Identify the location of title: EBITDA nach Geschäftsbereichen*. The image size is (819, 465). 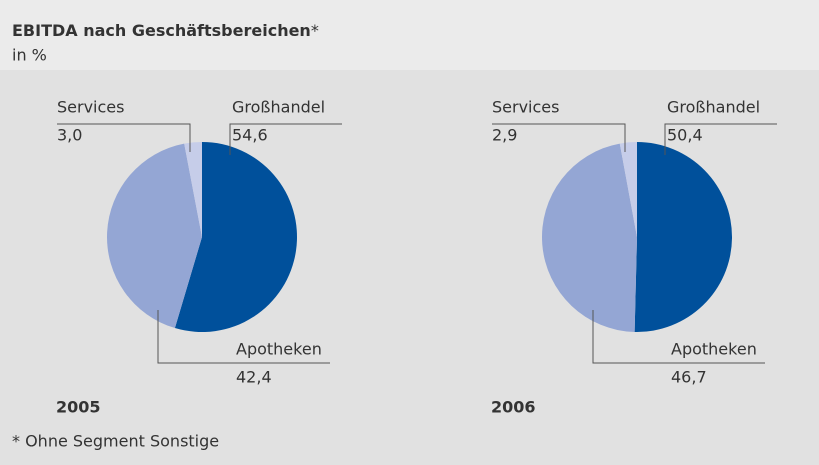
(165, 30).